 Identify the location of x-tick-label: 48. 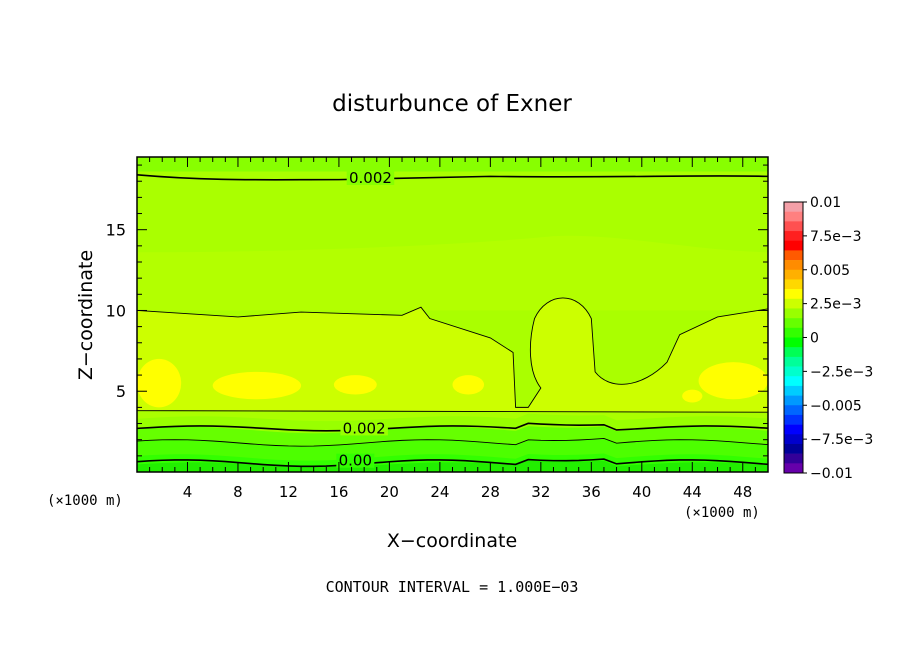
(742, 492).